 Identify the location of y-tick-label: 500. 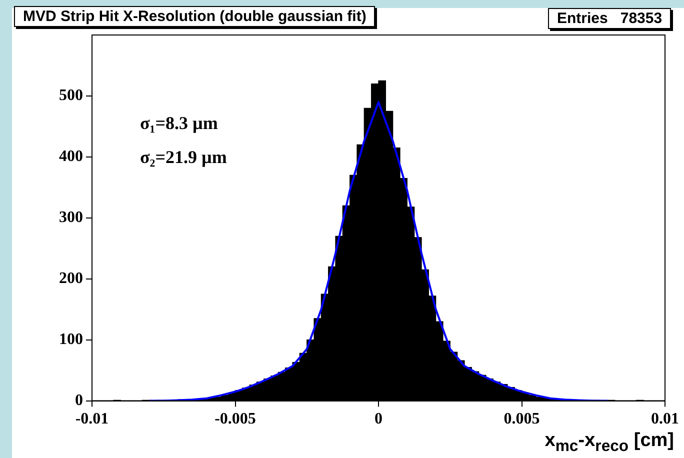
(71, 95).